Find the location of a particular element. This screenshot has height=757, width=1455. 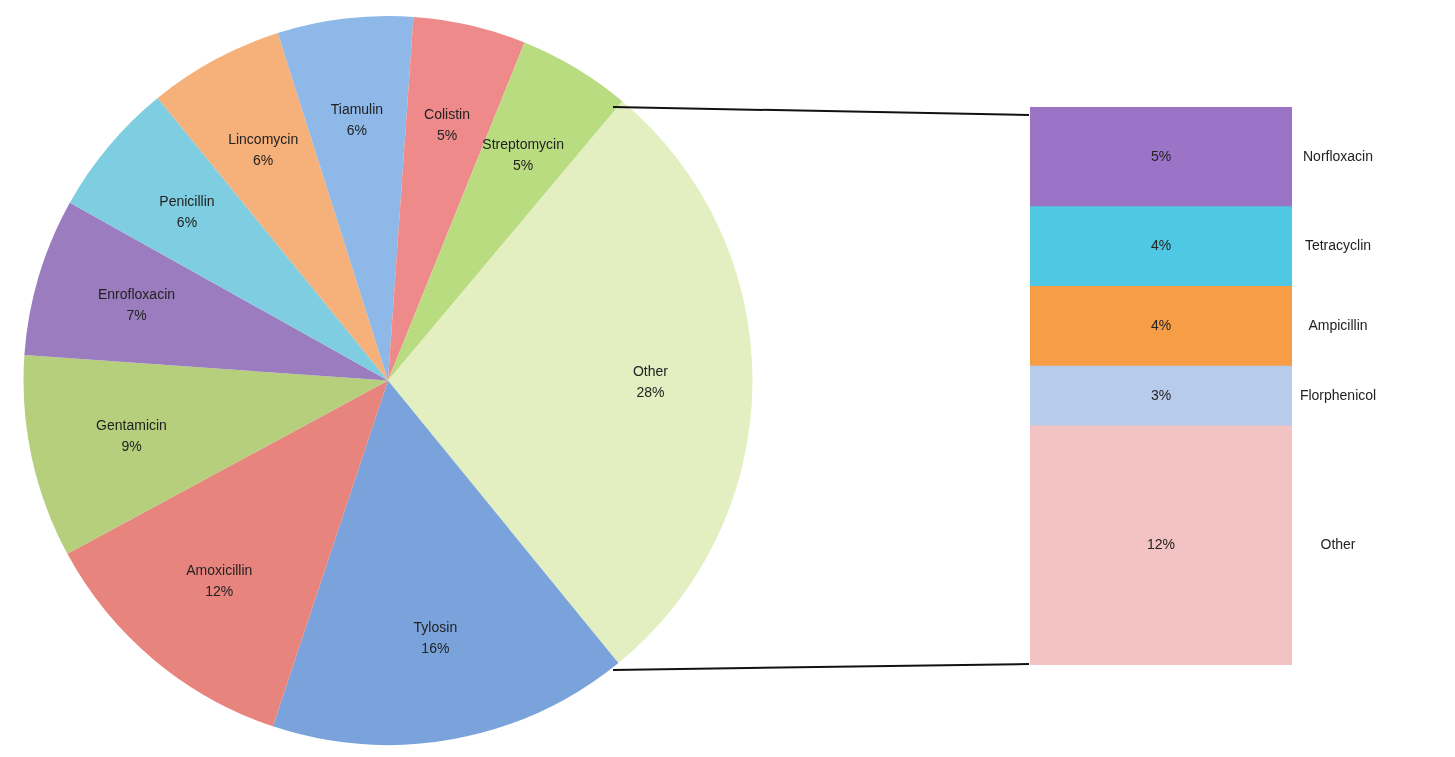

data-label: 28% is located at coordinates (650, 392).